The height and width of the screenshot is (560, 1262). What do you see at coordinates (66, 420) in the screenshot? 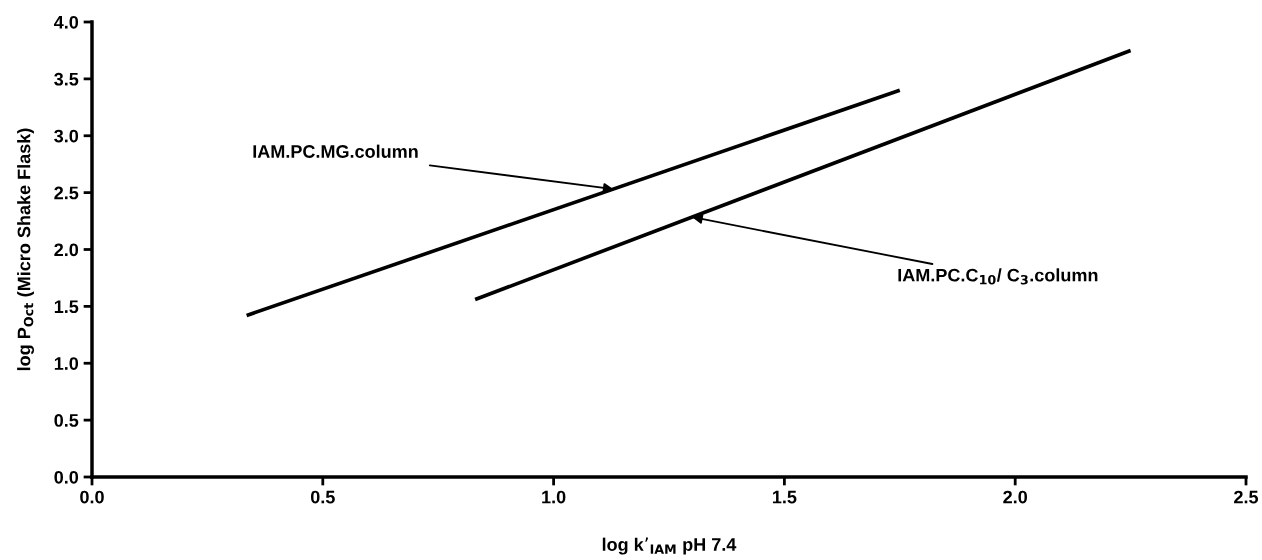
I see `y-tick-label: 0.5` at bounding box center [66, 420].